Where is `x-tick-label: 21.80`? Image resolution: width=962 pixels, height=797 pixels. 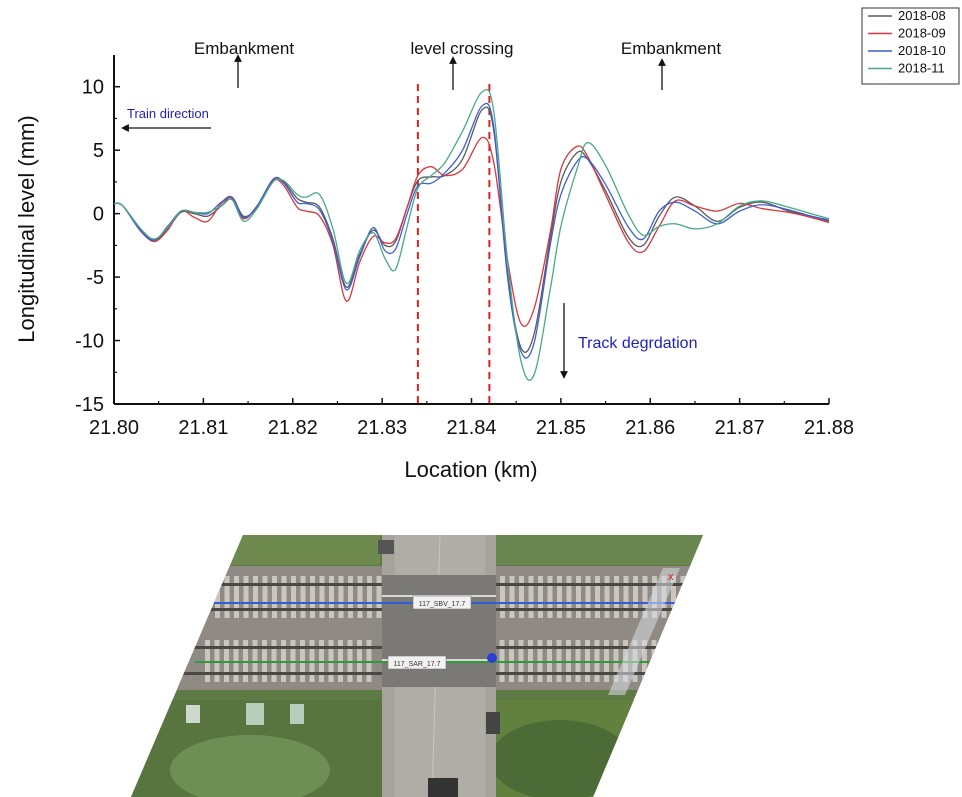
x-tick-label: 21.80 is located at coordinates (114, 428).